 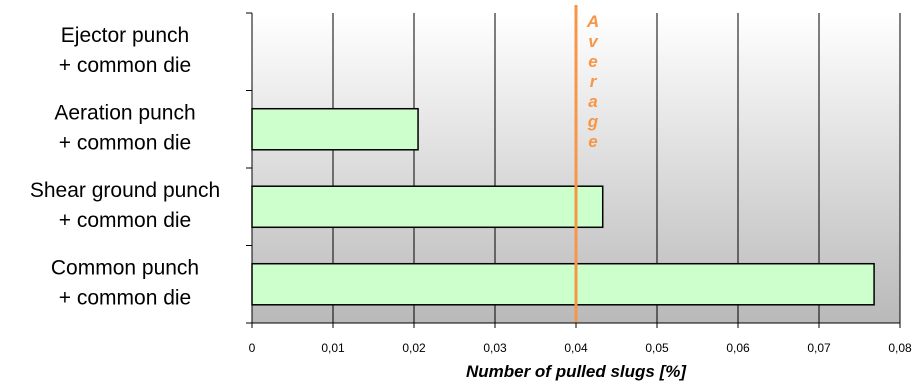 What do you see at coordinates (333, 348) in the screenshot?
I see `x-tick-label: 0,01` at bounding box center [333, 348].